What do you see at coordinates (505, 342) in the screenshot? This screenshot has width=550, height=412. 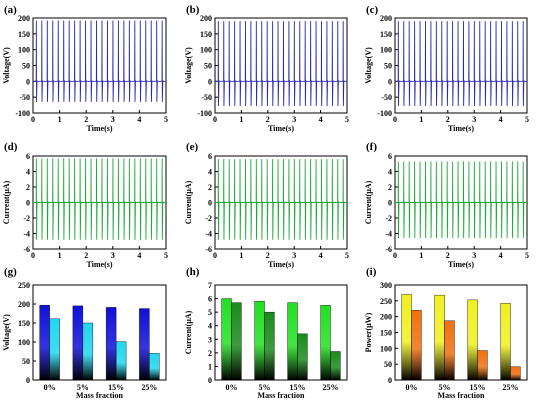 I see `bar-series1-25pct` at bounding box center [505, 342].